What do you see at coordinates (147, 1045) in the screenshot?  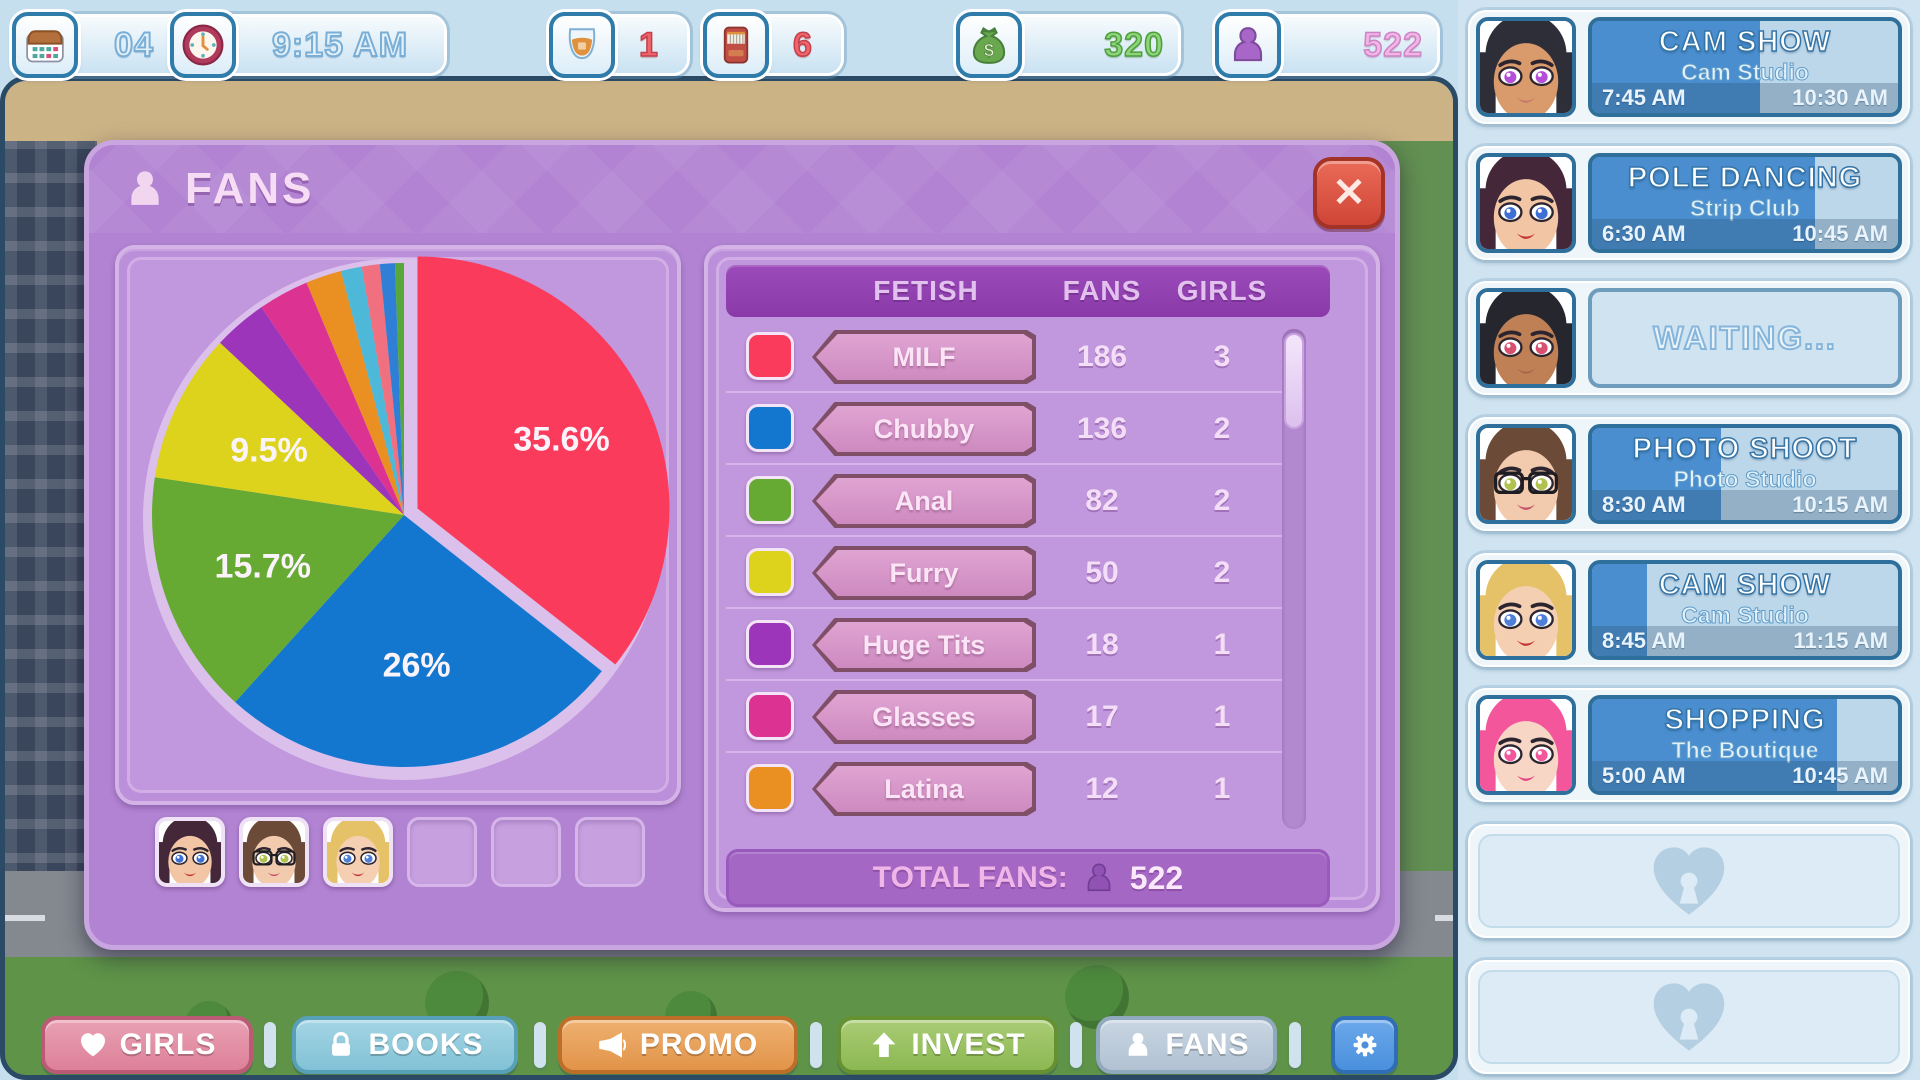 I see `girls-button: GIRLS` at bounding box center [147, 1045].